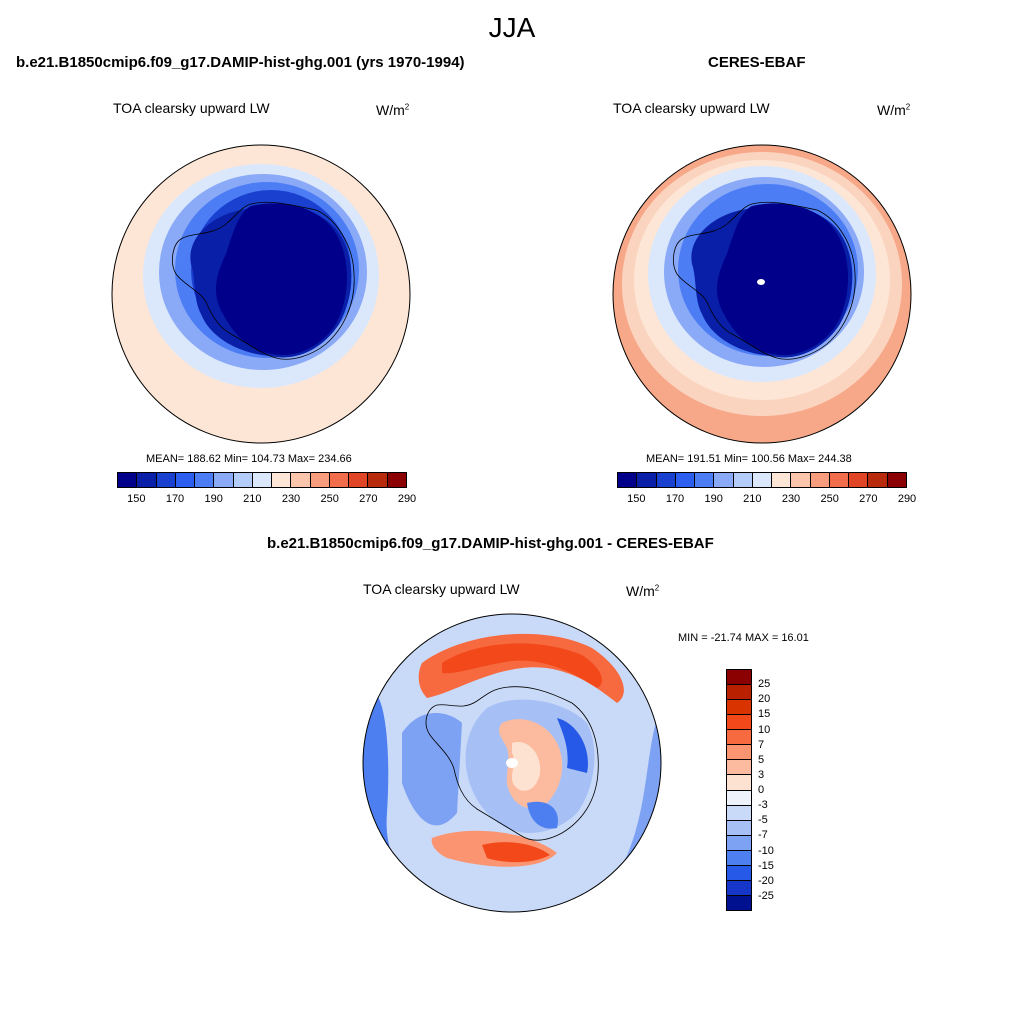 This screenshot has width=1024, height=1024. What do you see at coordinates (393, 110) in the screenshot?
I see `model-units: W/m2` at bounding box center [393, 110].